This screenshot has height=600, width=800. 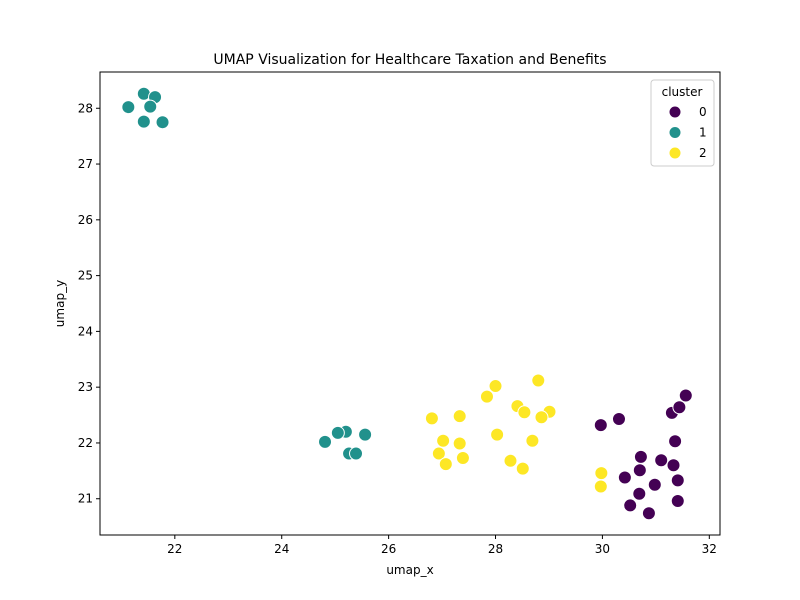 I want to click on legend: cluster 0 1 2, so click(x=682, y=123).